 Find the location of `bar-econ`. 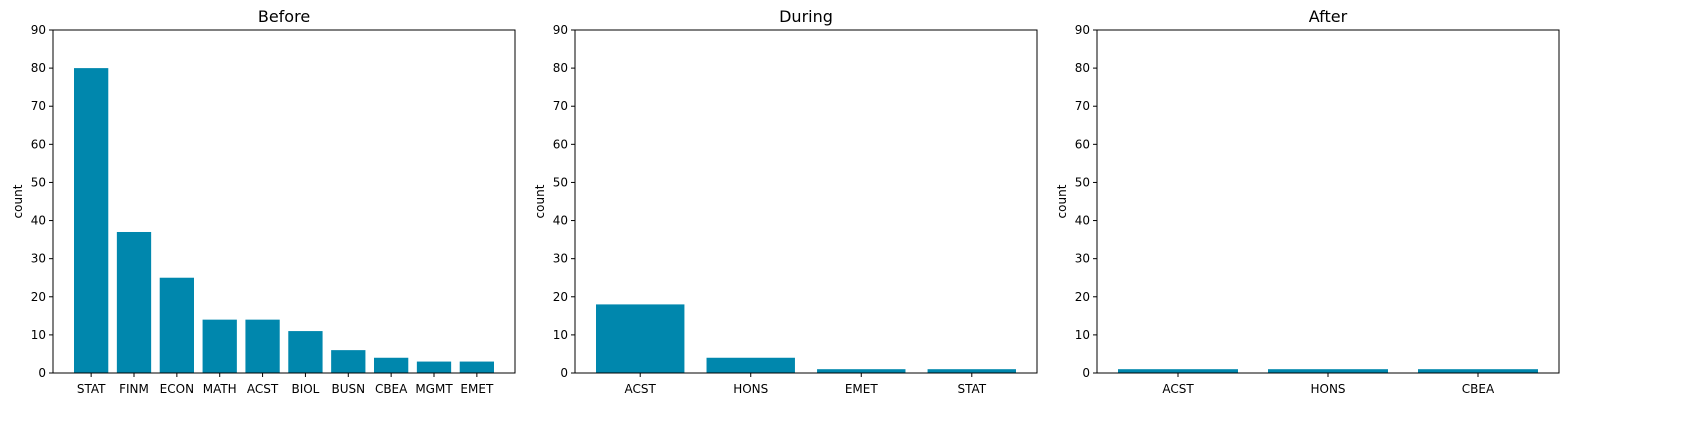

bar-econ is located at coordinates (176, 325).